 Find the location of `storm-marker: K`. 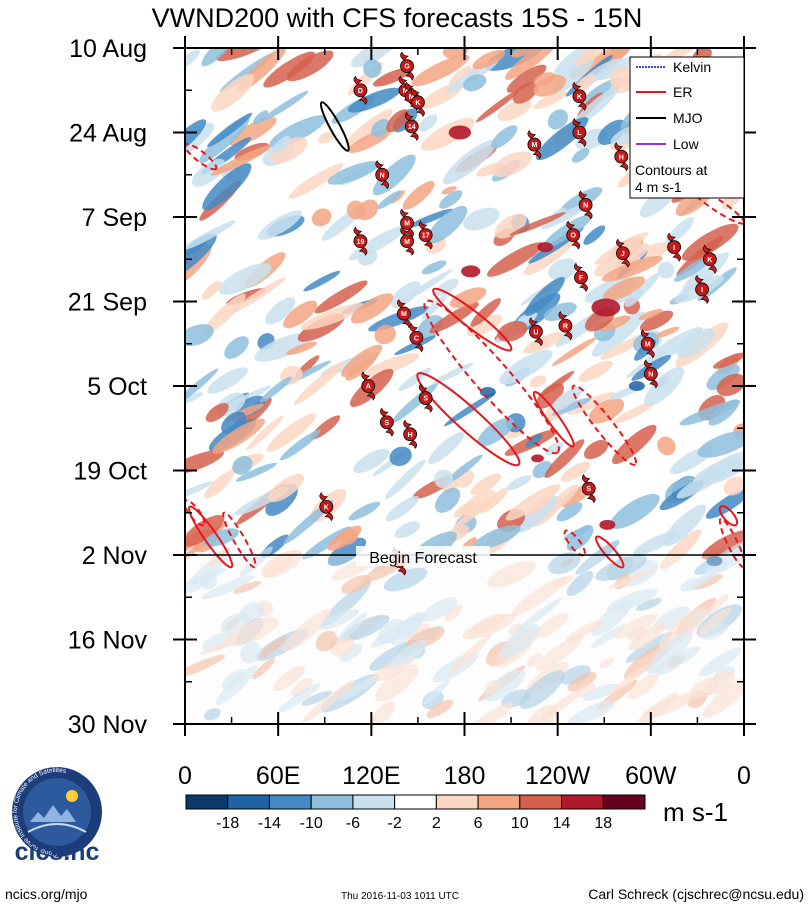

storm-marker: K is located at coordinates (709, 259).